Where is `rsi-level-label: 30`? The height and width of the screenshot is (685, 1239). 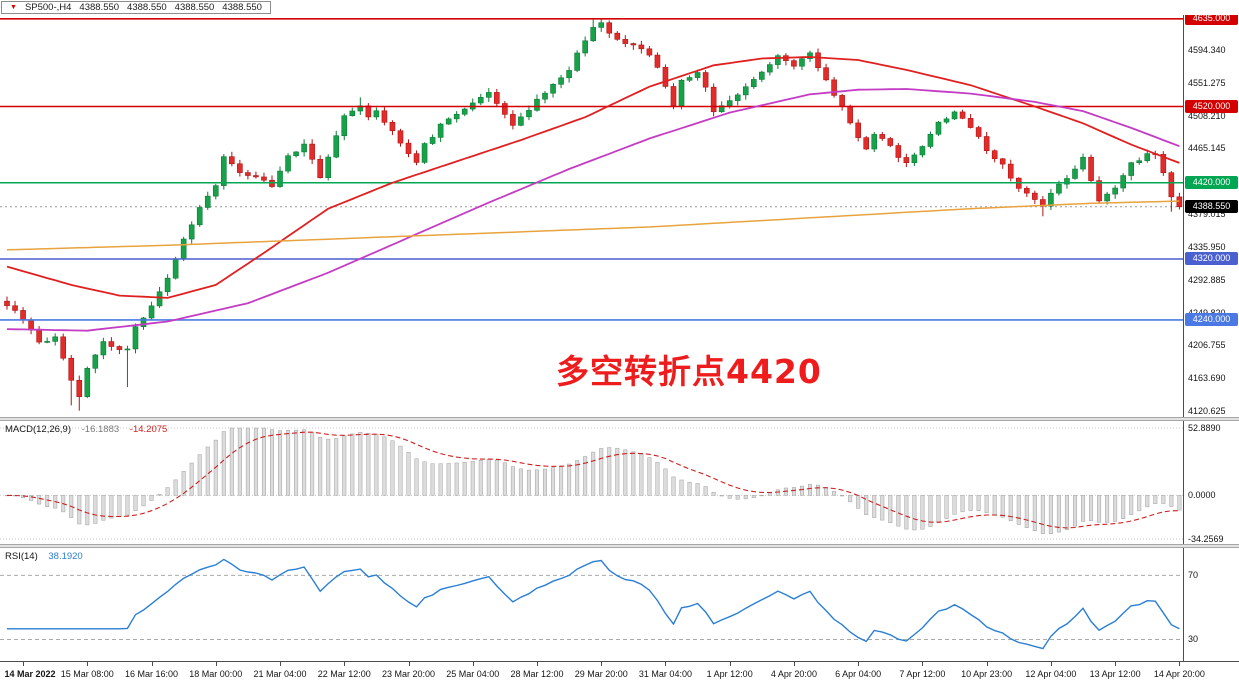 rsi-level-label: 30 is located at coordinates (1193, 639).